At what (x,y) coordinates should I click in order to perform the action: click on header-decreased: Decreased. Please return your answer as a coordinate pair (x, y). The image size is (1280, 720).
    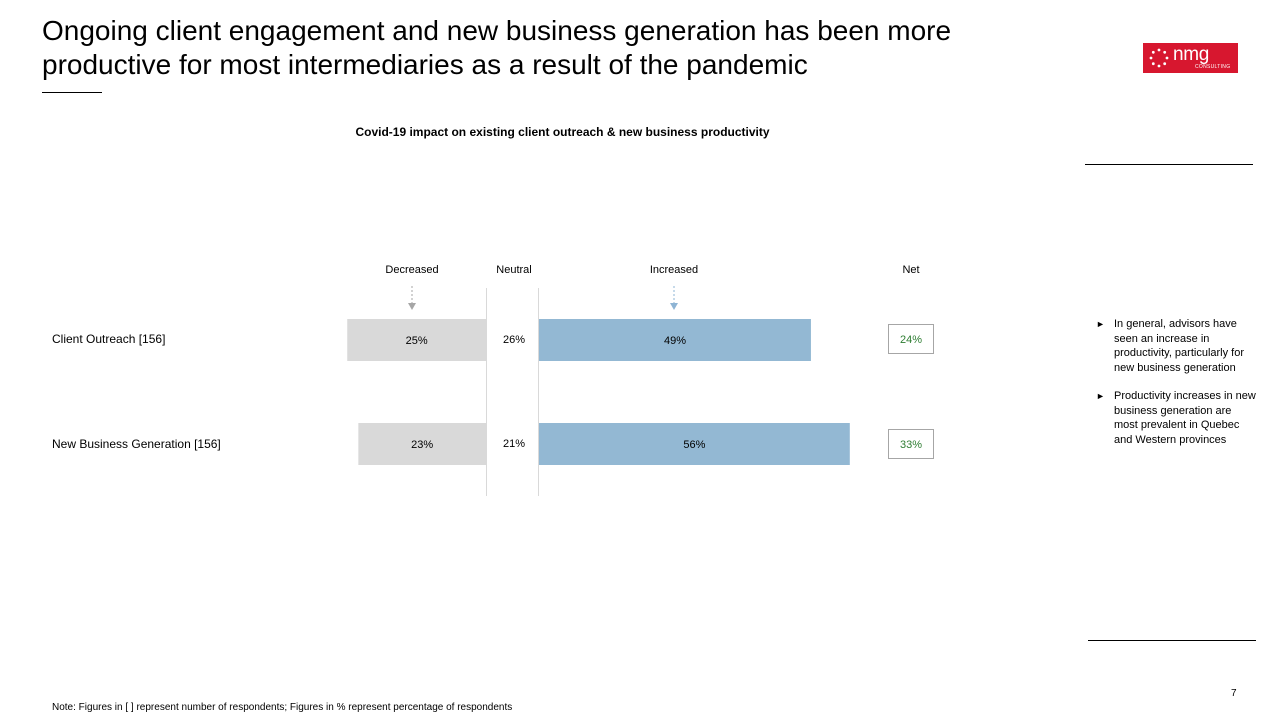
    Looking at the image, I should click on (412, 270).